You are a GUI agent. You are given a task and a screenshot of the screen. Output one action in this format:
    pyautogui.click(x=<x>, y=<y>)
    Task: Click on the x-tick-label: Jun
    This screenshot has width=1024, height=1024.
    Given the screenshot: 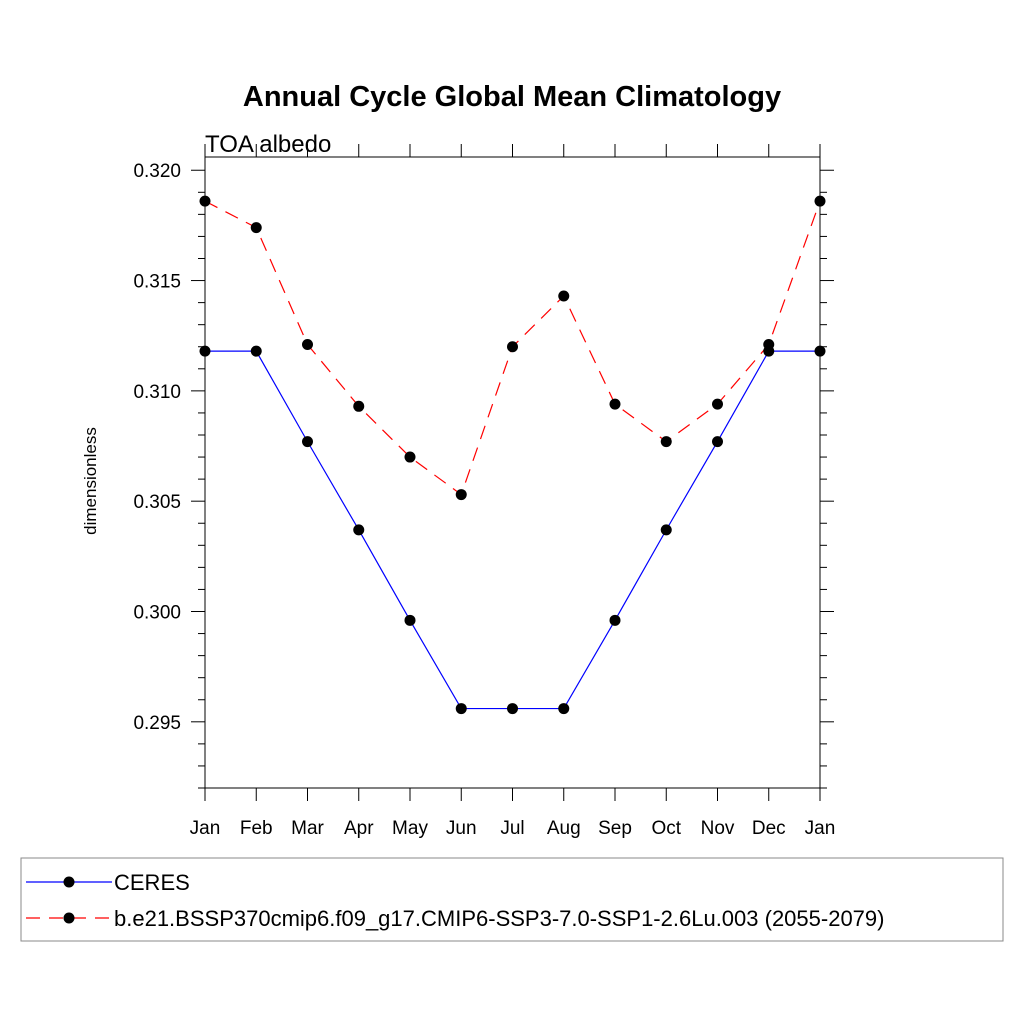 What is the action you would take?
    pyautogui.click(x=461, y=828)
    